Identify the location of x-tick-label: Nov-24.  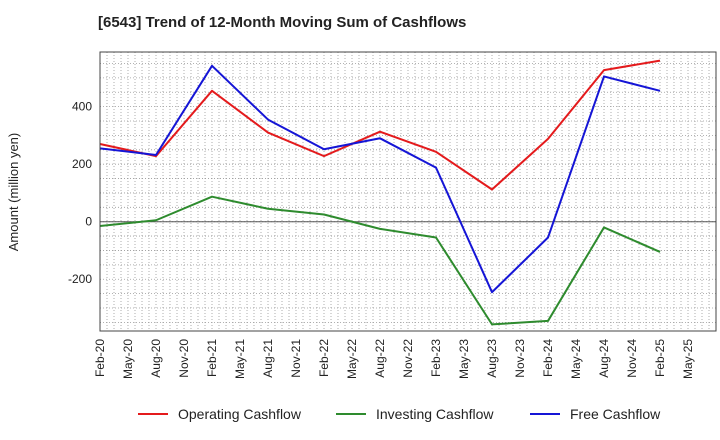
(632, 358).